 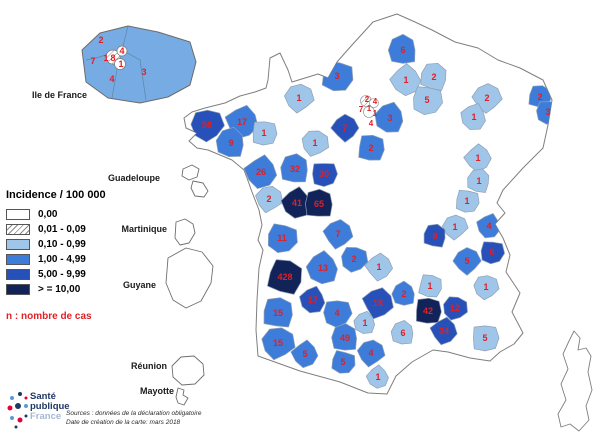 I want to click on guadeloupe-label: Guadeloupe, so click(x=133, y=178).